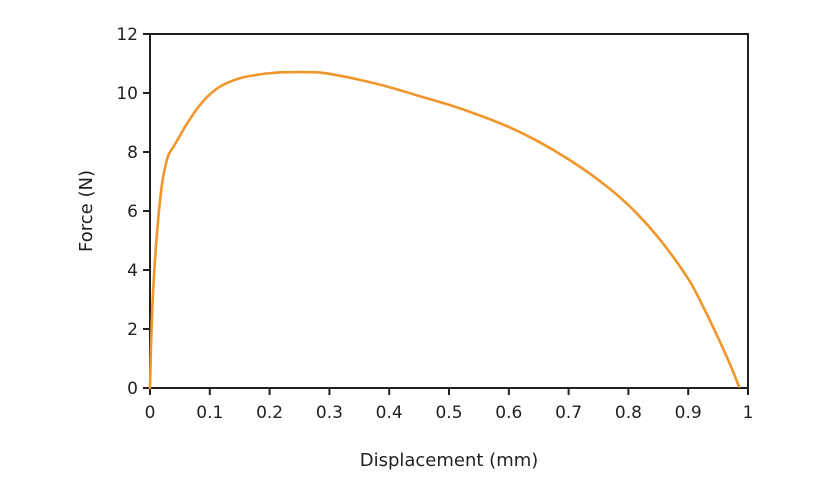  I want to click on x-tick-label: 0.3, so click(329, 413).